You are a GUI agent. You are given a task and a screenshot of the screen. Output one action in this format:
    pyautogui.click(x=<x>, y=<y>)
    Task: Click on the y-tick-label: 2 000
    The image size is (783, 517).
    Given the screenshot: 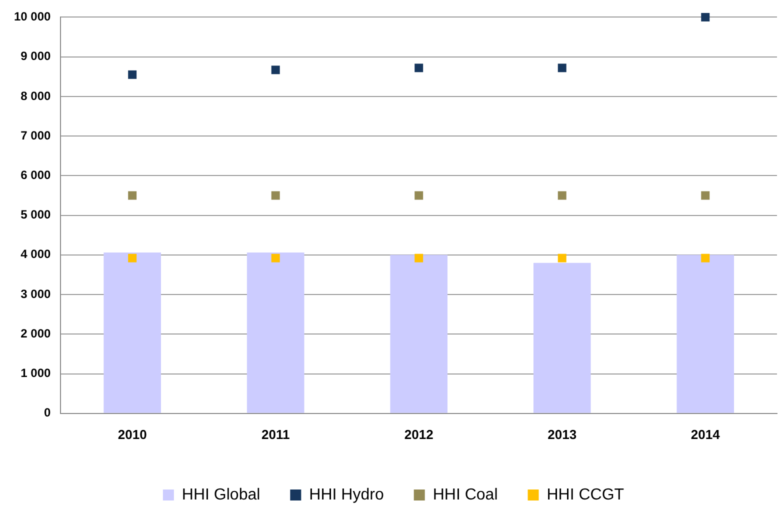 What is the action you would take?
    pyautogui.click(x=36, y=333)
    